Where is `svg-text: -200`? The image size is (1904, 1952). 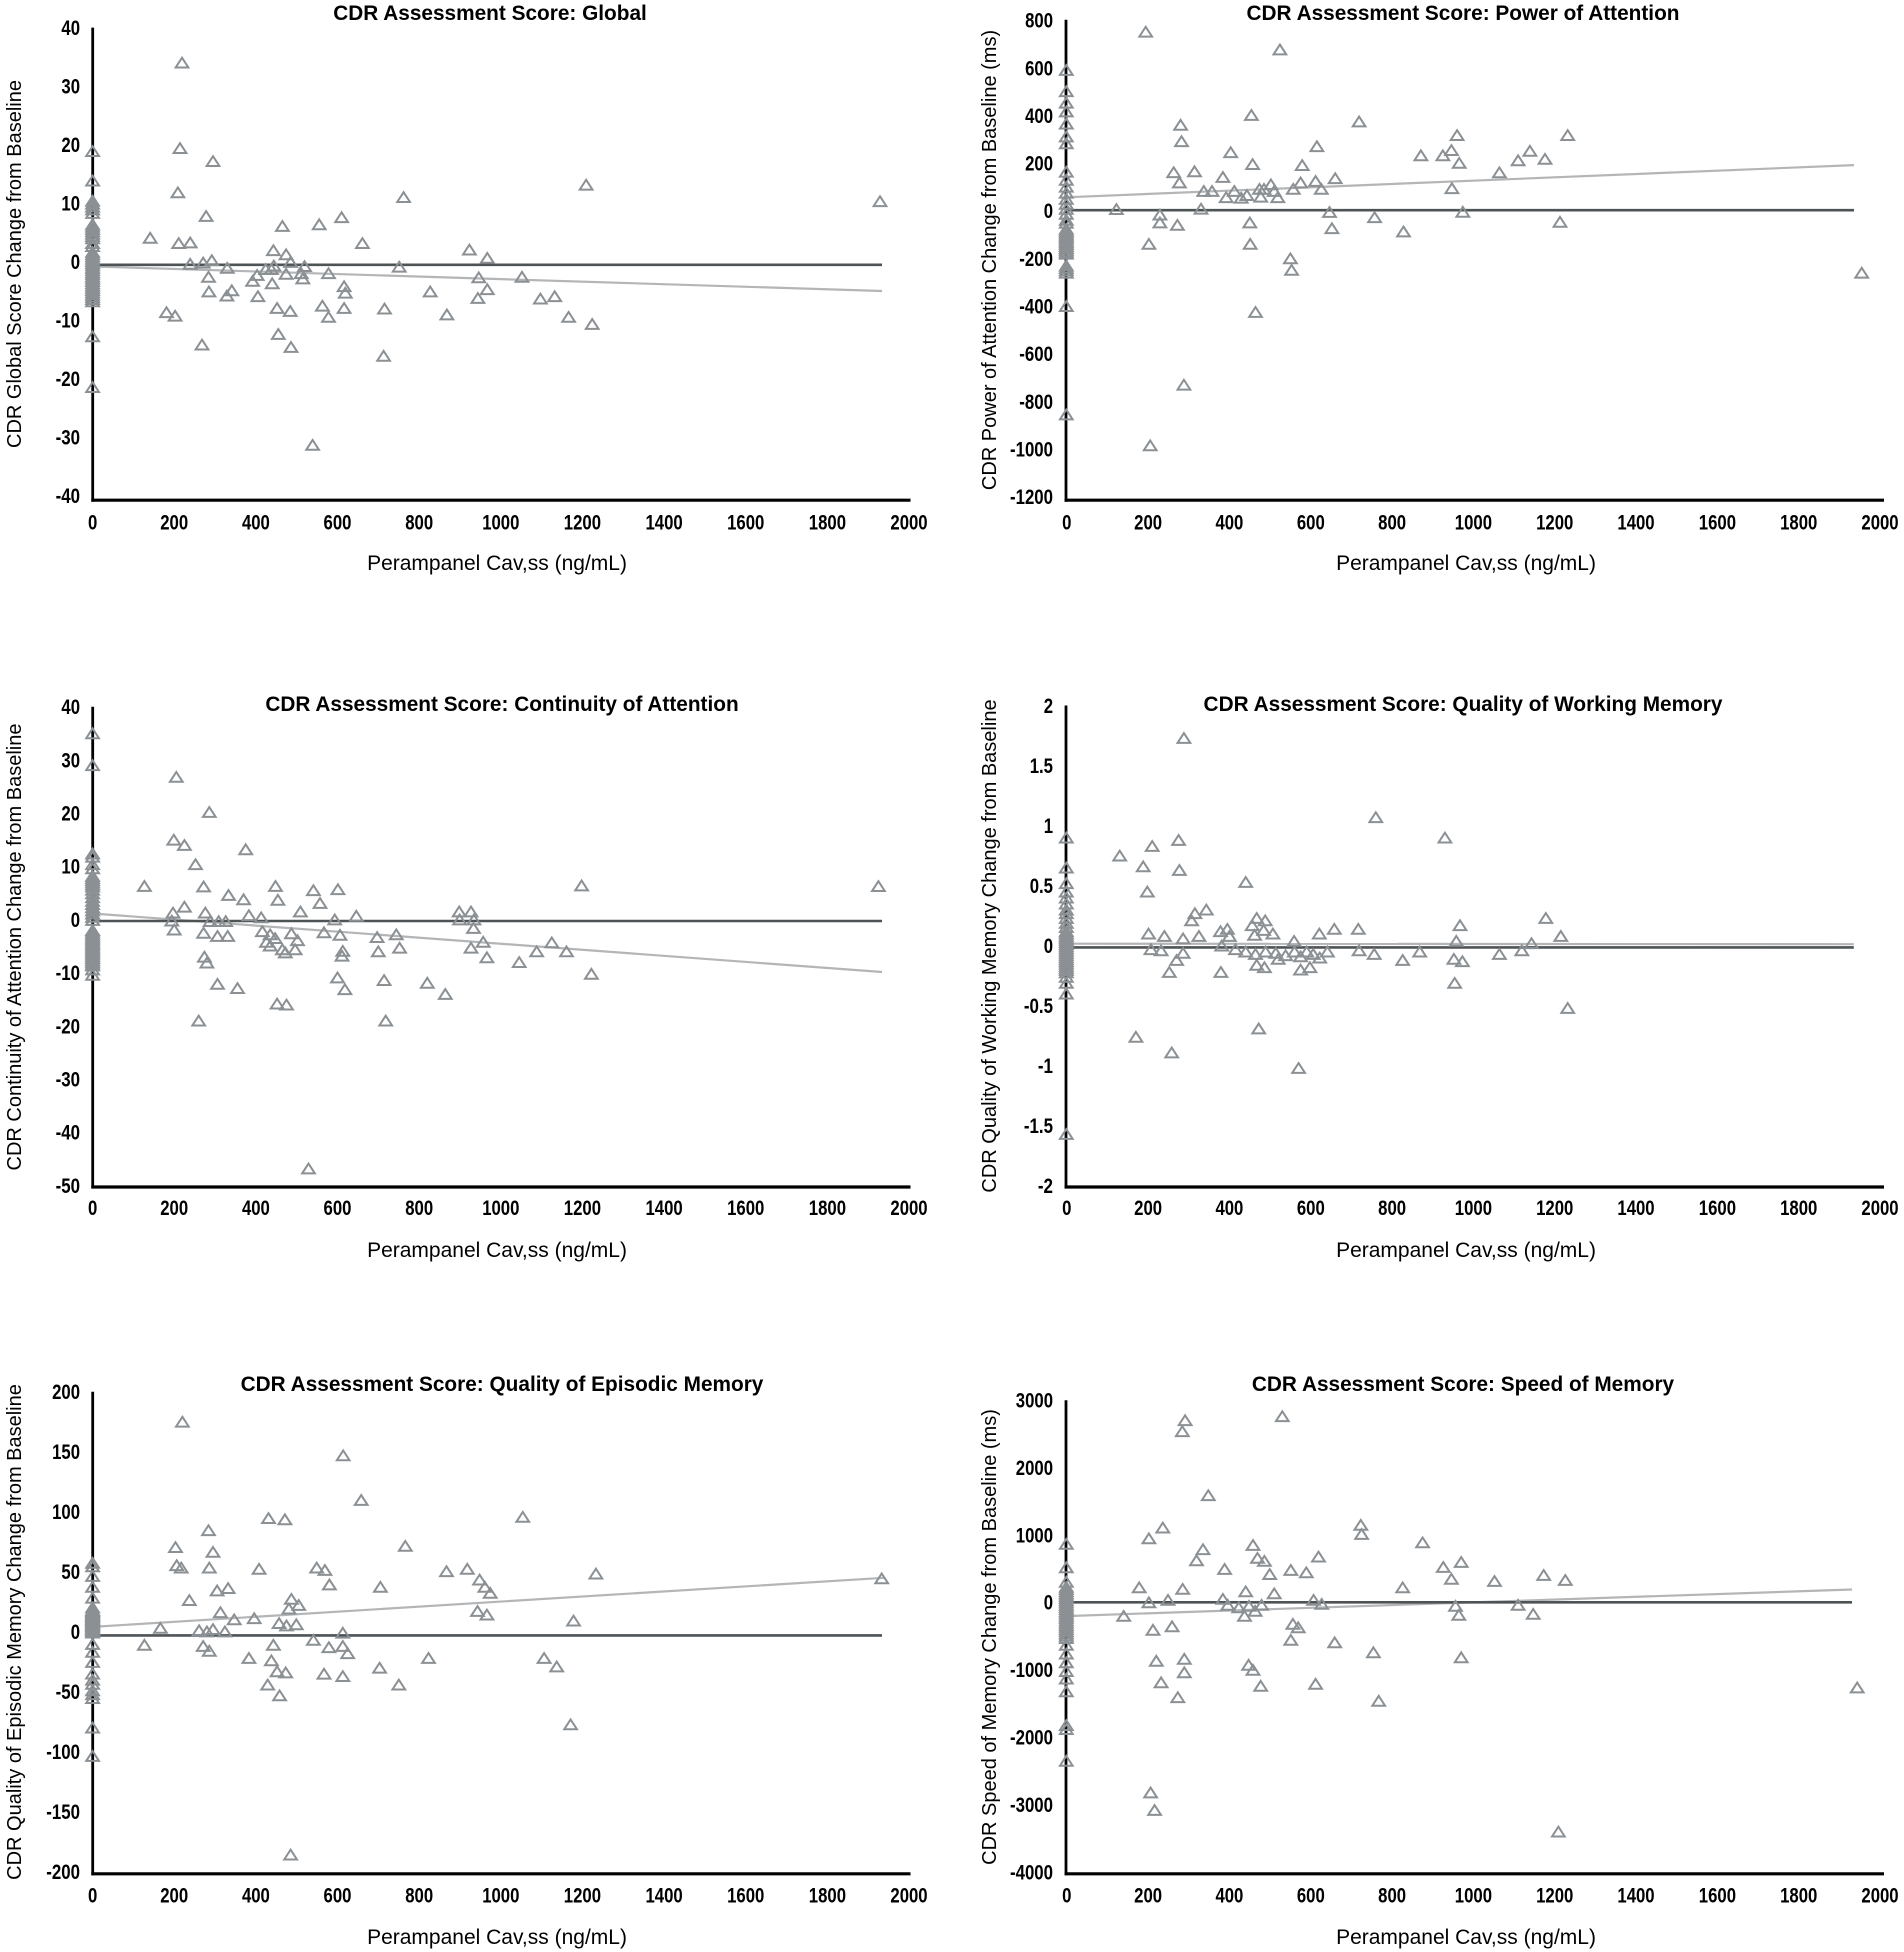 svg-text: -200 is located at coordinates (63, 1872).